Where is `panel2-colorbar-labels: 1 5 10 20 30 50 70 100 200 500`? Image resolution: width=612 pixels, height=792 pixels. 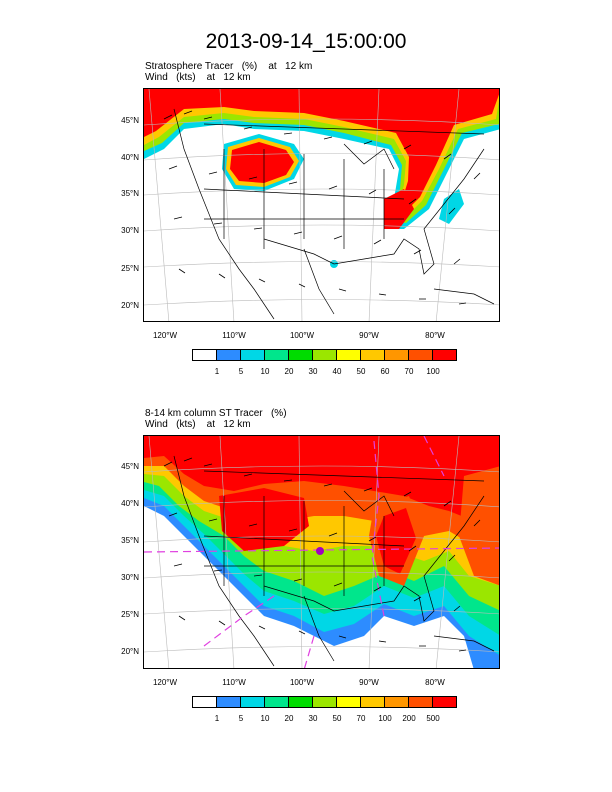
panel2-colorbar-labels: 1 5 10 20 30 50 70 100 200 500 is located at coordinates (325, 720).